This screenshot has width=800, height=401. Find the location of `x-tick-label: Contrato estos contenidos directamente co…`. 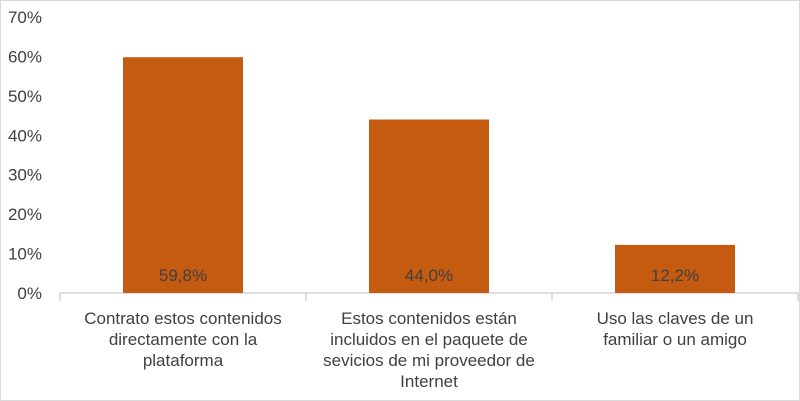

x-tick-label: Contrato estos contenidos directamente co… is located at coordinates (183, 339).